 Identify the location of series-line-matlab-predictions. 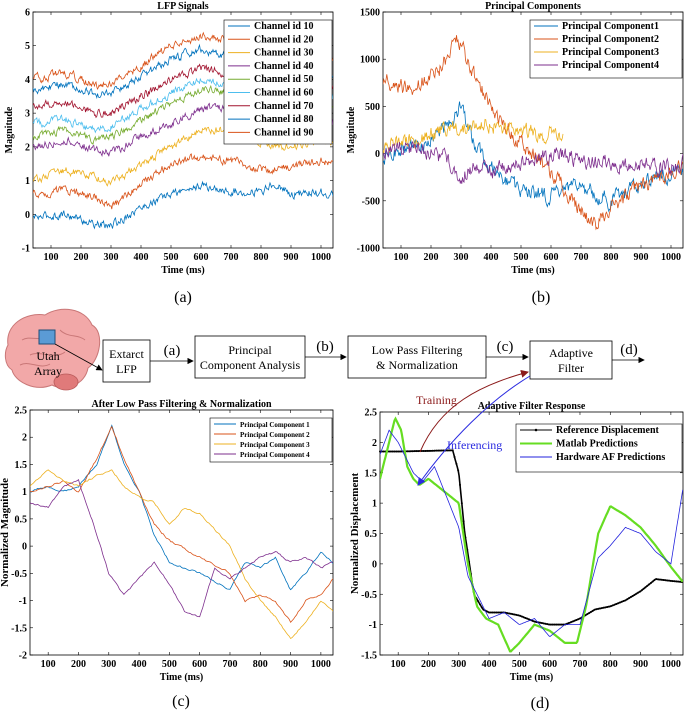
(531, 534).